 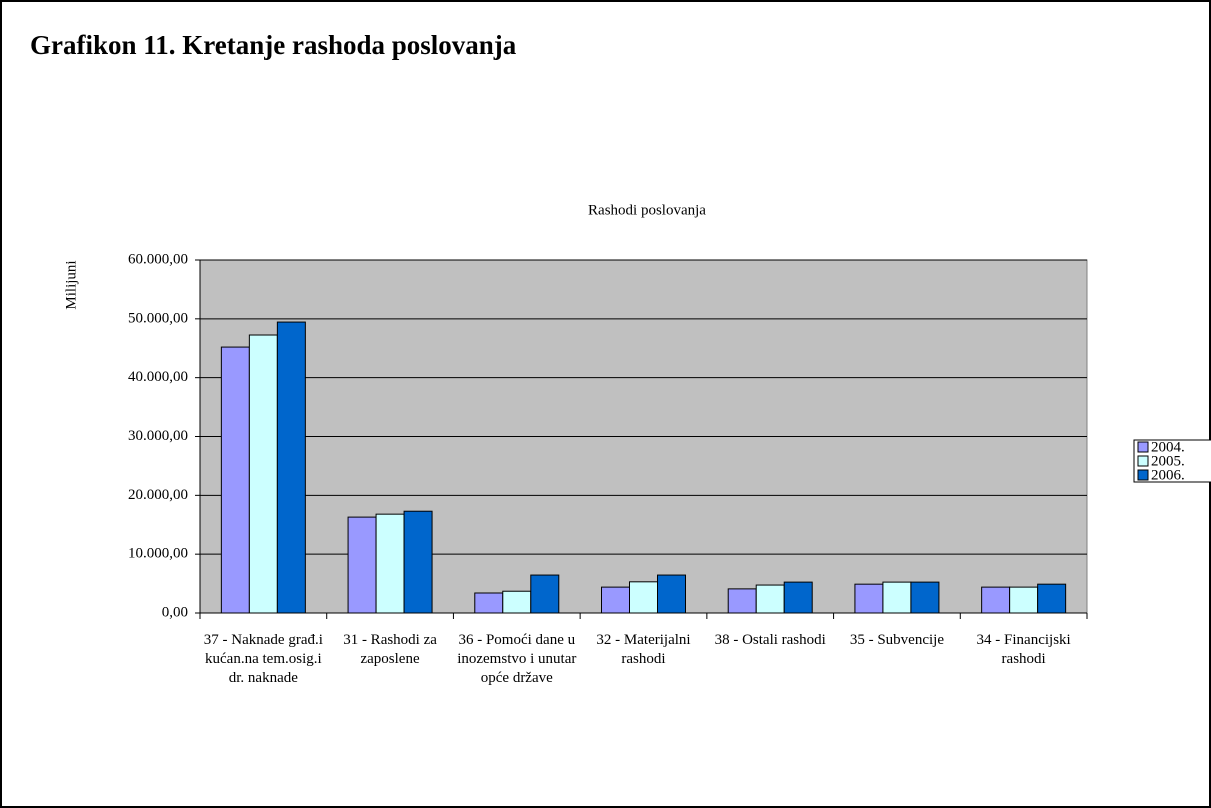 What do you see at coordinates (158, 495) in the screenshot?
I see `y-tick-label: 20.000,00` at bounding box center [158, 495].